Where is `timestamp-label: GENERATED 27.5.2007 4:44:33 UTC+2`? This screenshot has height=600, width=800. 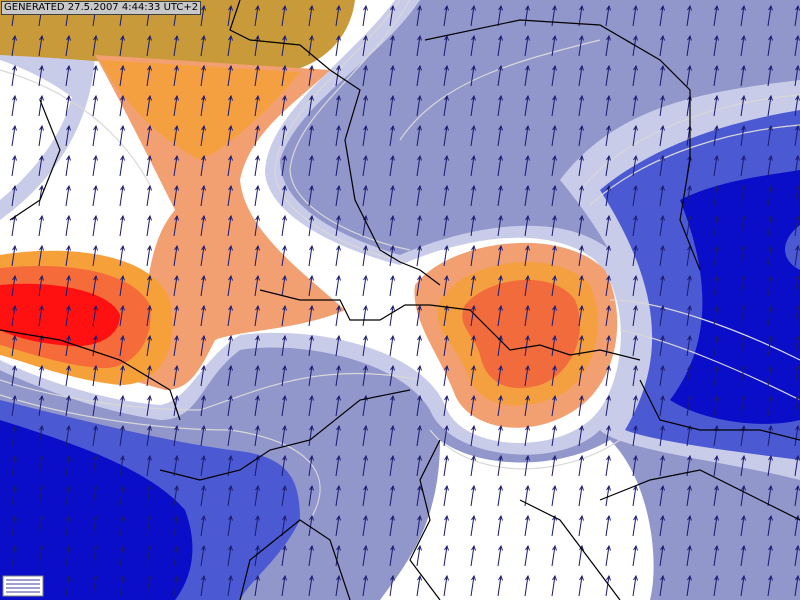 timestamp-label: GENERATED 27.5.2007 4:44:33 UTC+2 is located at coordinates (101, 8).